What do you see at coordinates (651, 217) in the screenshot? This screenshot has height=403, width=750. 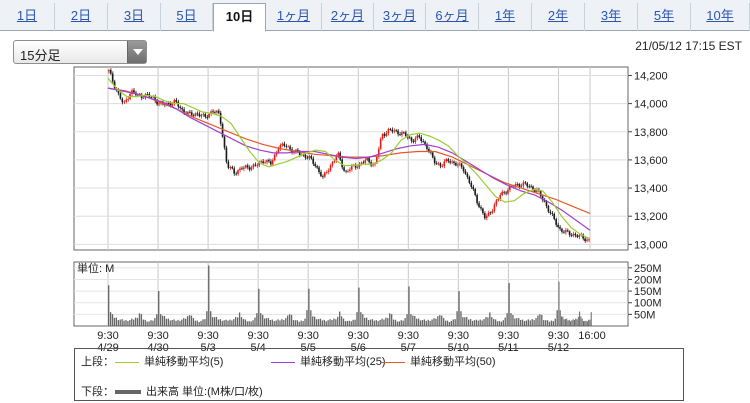 I see `price-tick-label: 13,200` at bounding box center [651, 217].